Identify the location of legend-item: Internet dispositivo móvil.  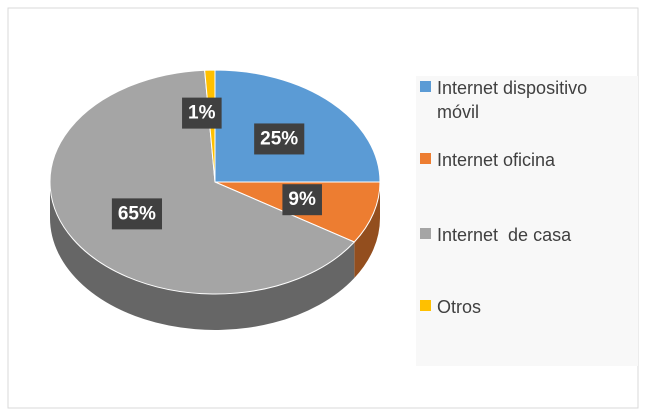
(508, 100).